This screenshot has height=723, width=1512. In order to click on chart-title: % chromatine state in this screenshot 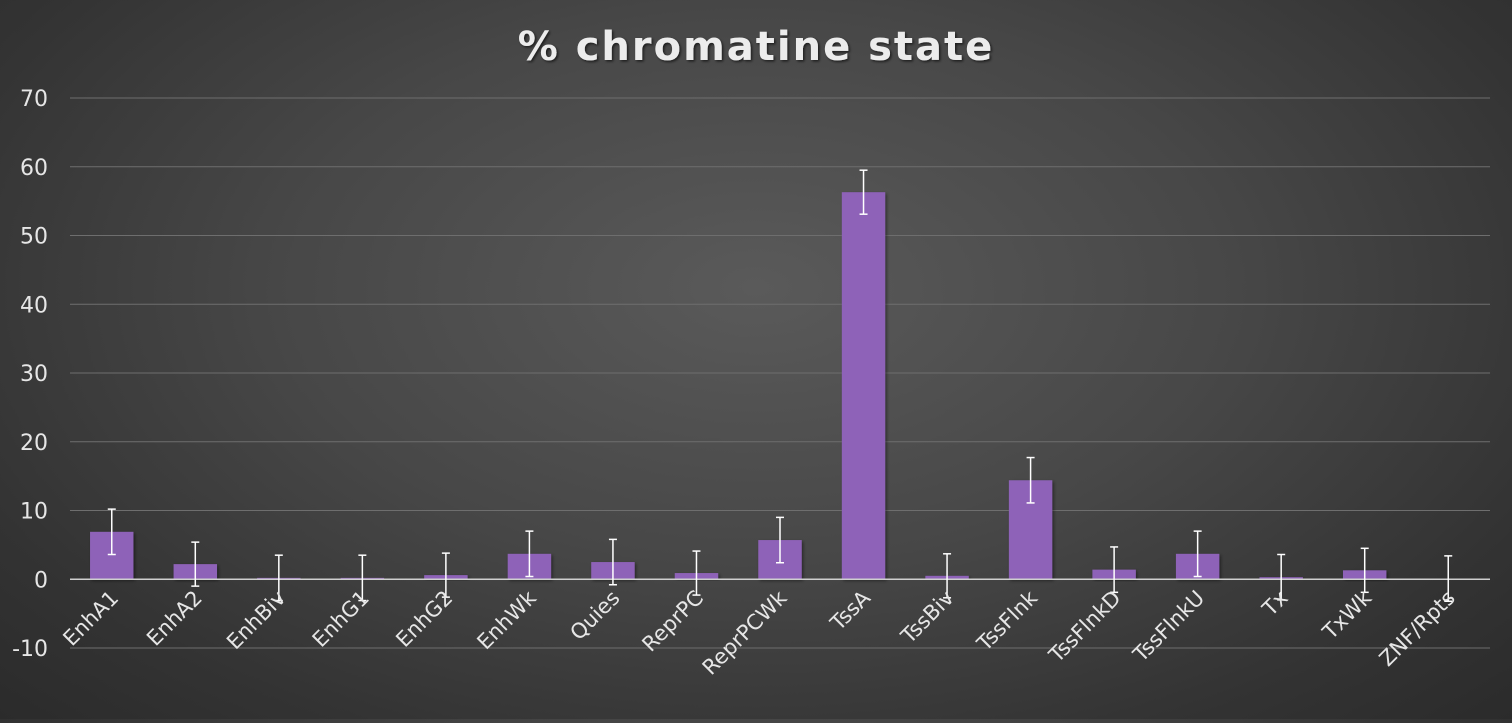, I will do `click(756, 47)`.